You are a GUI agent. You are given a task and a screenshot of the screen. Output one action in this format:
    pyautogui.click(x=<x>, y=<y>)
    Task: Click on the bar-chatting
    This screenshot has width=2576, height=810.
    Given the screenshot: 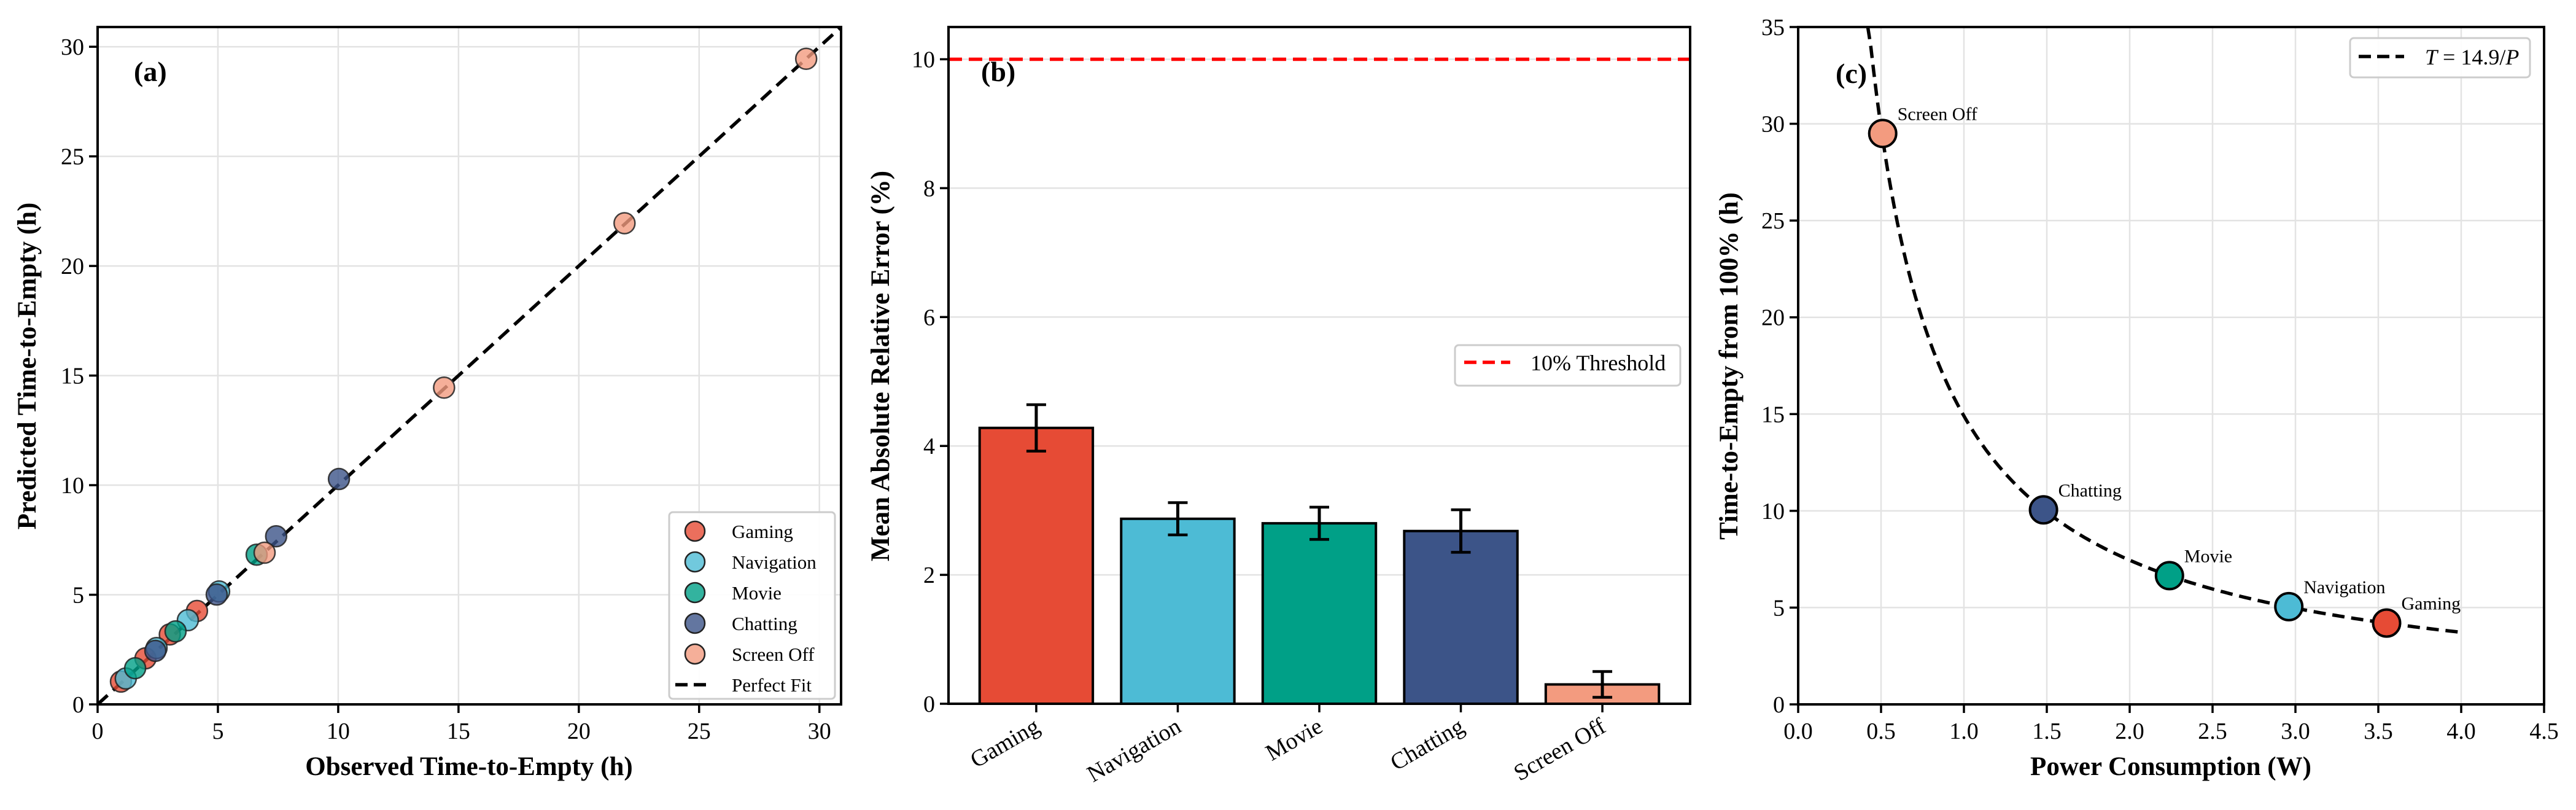 What is the action you would take?
    pyautogui.click(x=1461, y=617)
    